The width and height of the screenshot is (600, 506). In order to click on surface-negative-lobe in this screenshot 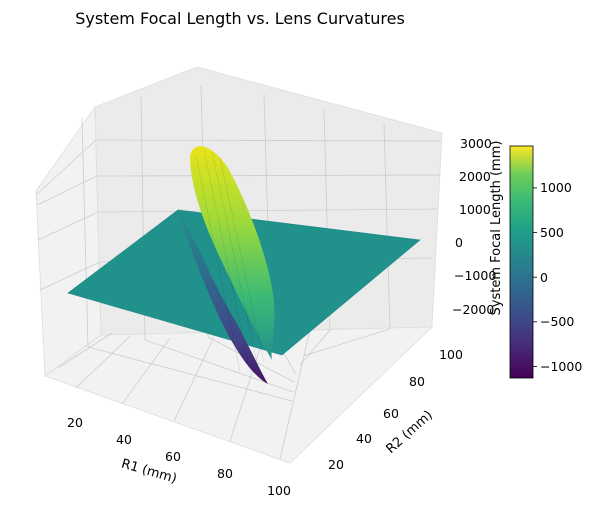, I will do `click(223, 297)`.